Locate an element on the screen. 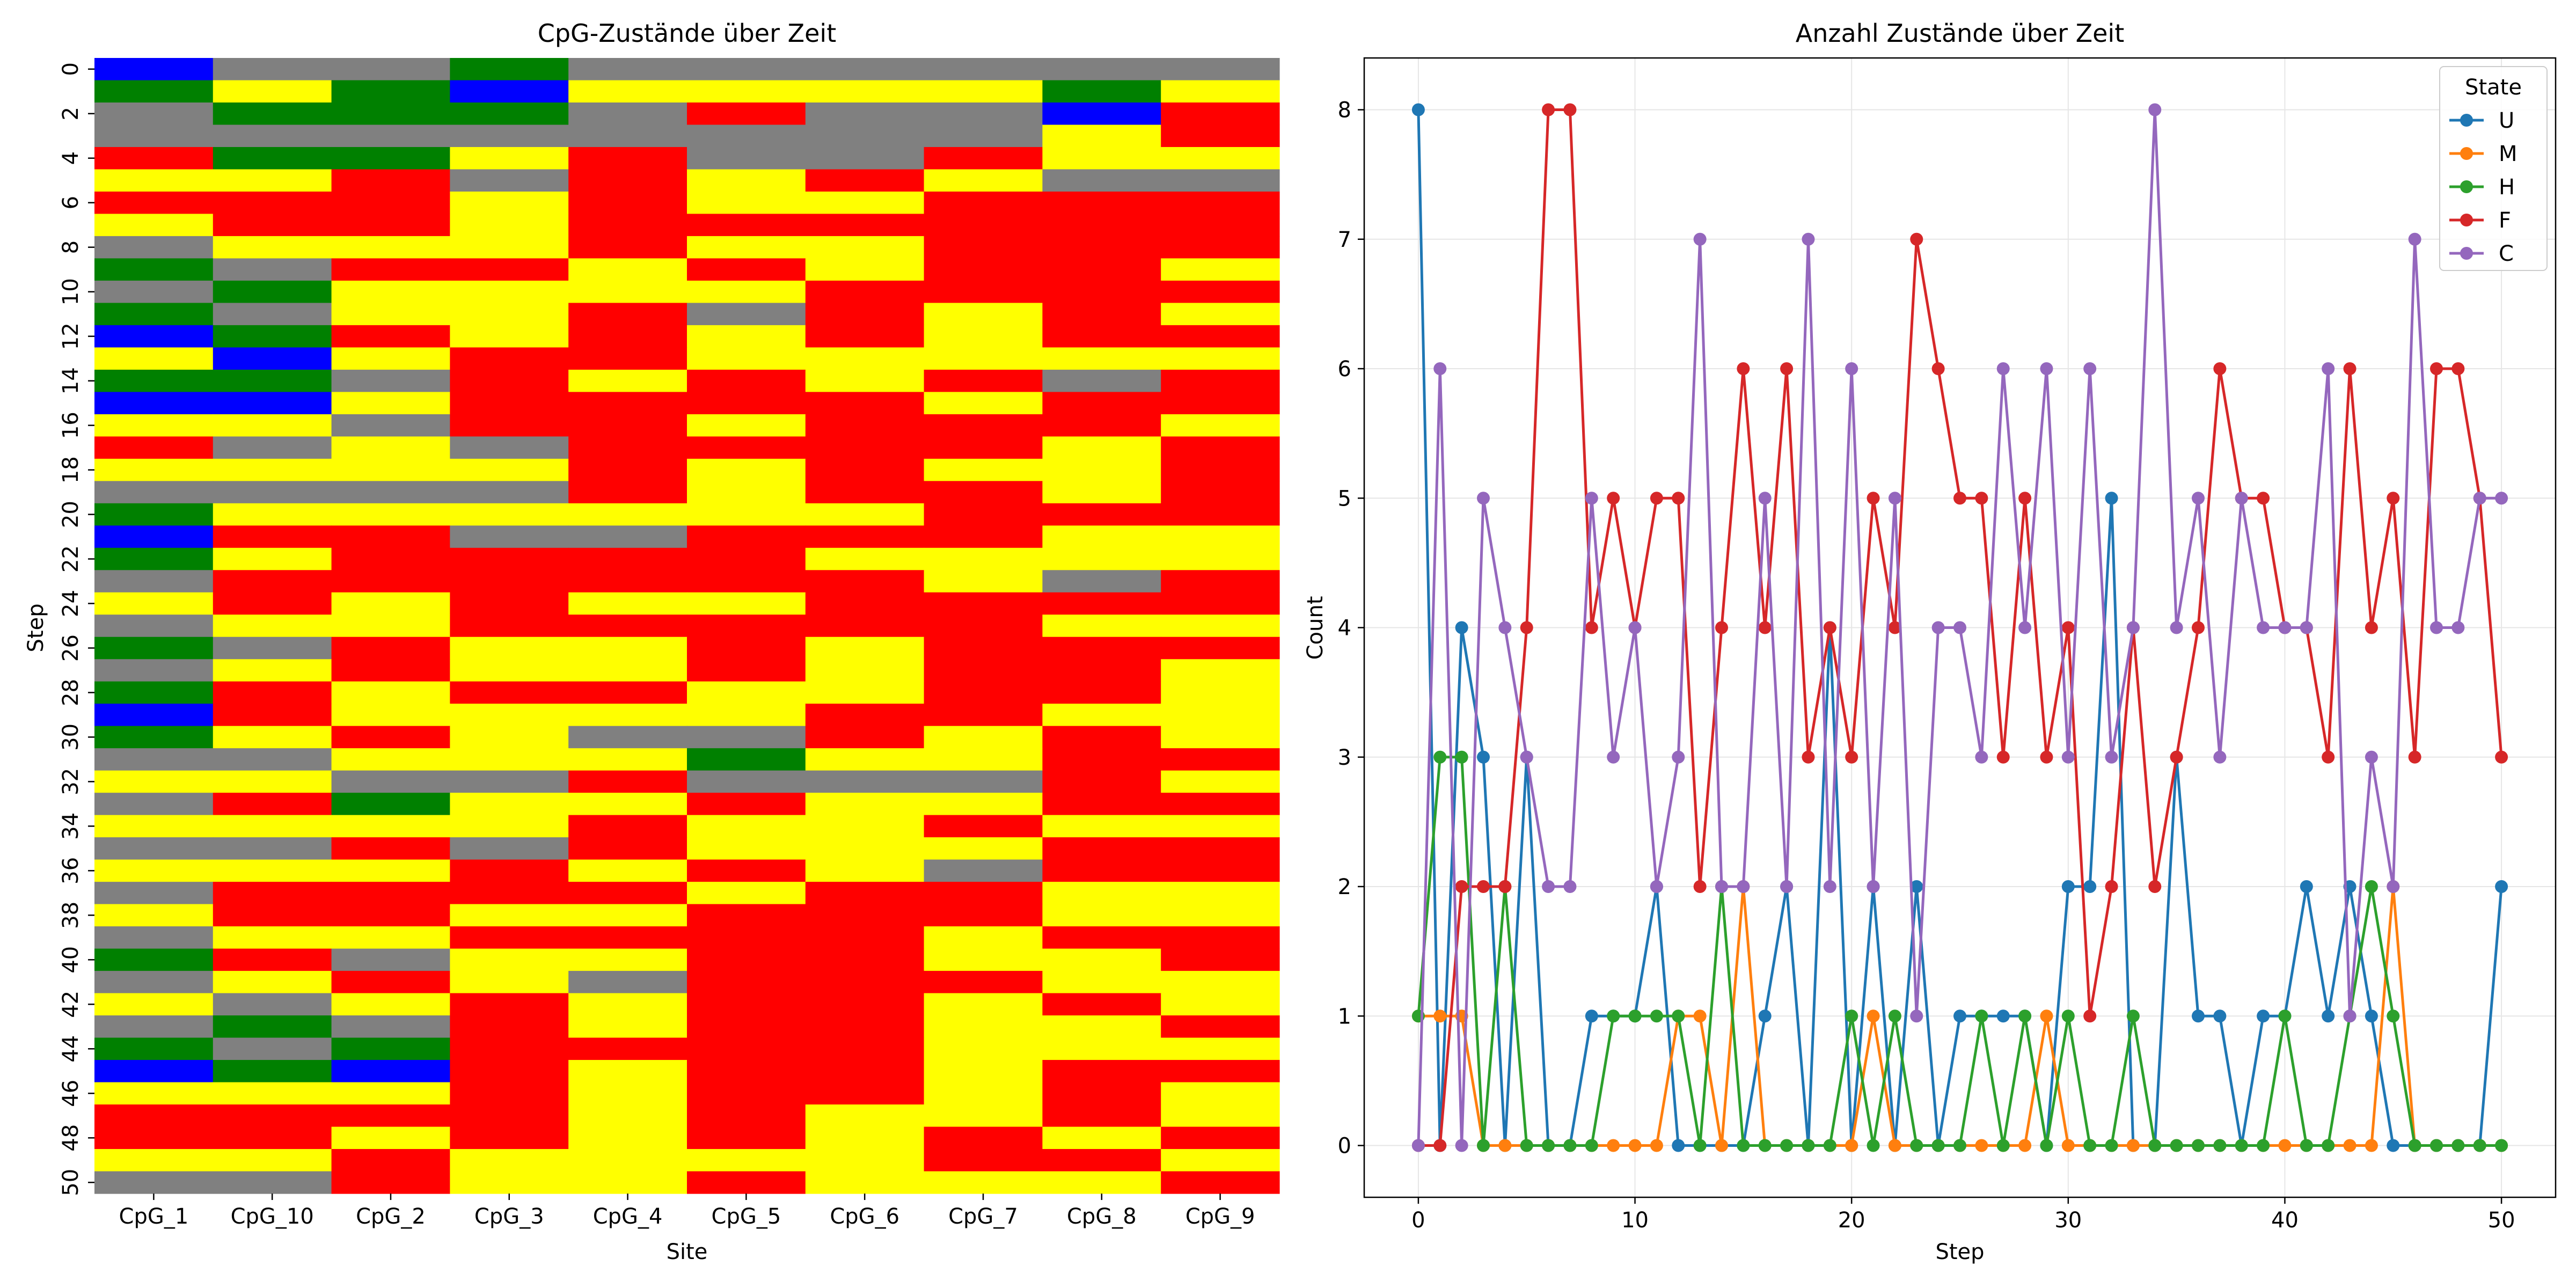 Image resolution: width=2576 pixels, height=1288 pixels. line-y-tick-label: 5 is located at coordinates (1344, 498).